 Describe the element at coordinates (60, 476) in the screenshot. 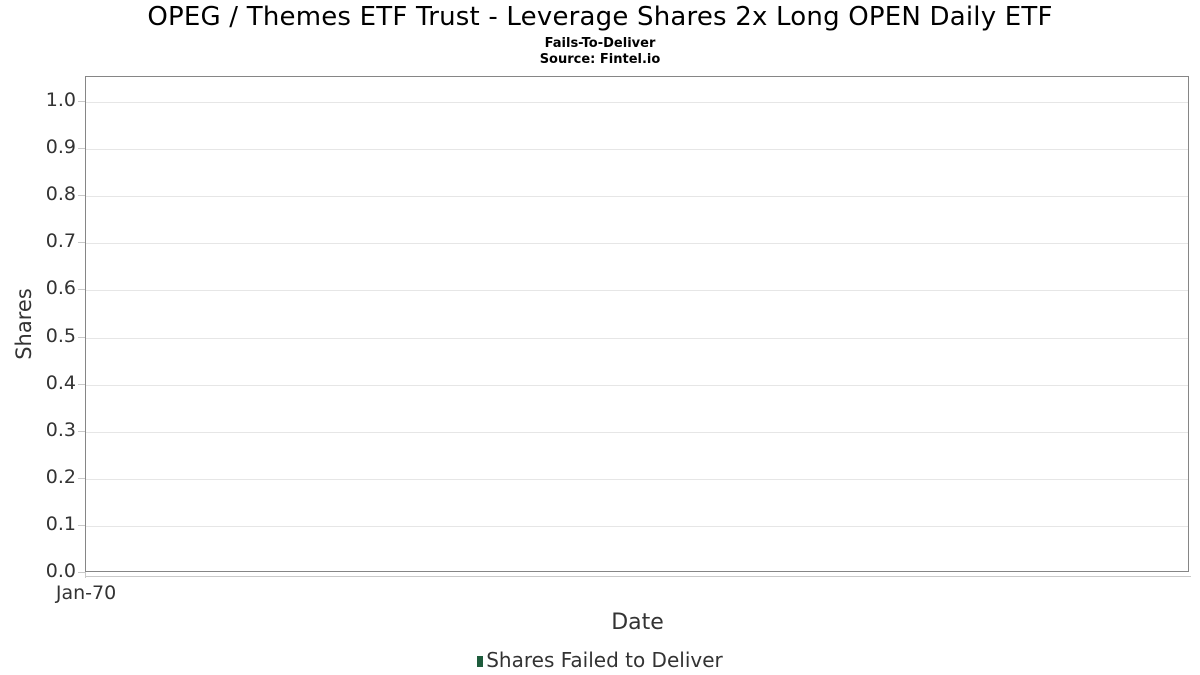

I see `y-tick-label: 0.2` at that location.